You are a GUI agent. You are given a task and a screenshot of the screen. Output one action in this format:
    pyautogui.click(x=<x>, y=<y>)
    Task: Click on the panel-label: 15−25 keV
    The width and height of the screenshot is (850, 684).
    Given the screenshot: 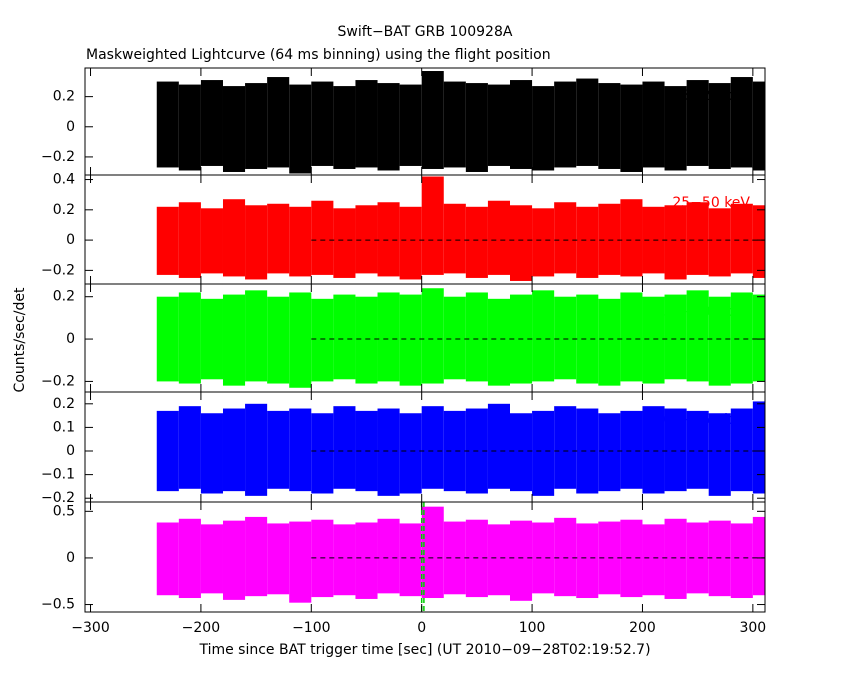 What is the action you would take?
    pyautogui.click(x=711, y=96)
    